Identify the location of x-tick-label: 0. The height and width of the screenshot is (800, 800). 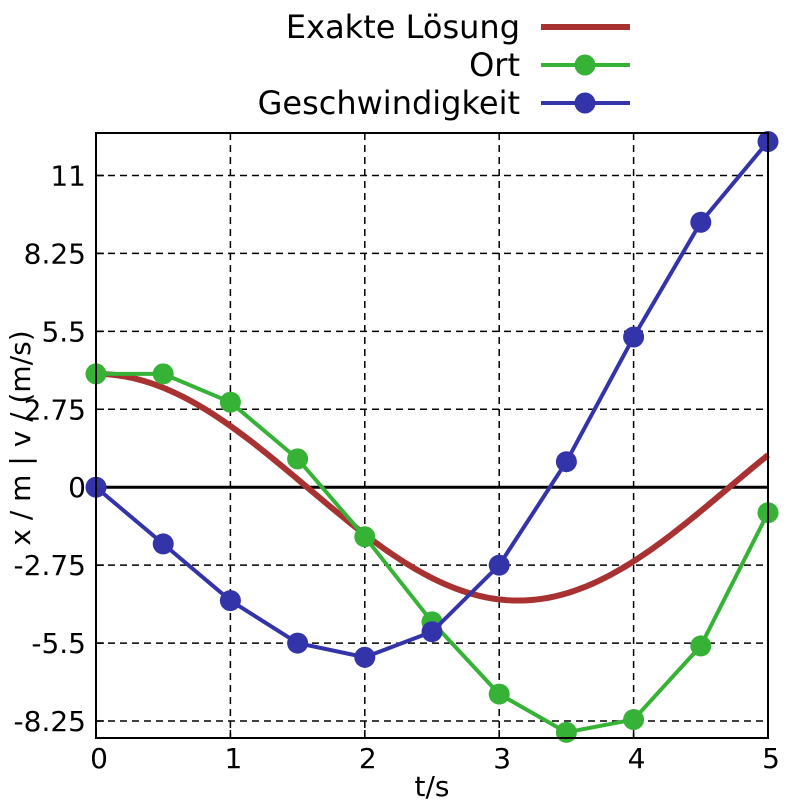
(99, 758).